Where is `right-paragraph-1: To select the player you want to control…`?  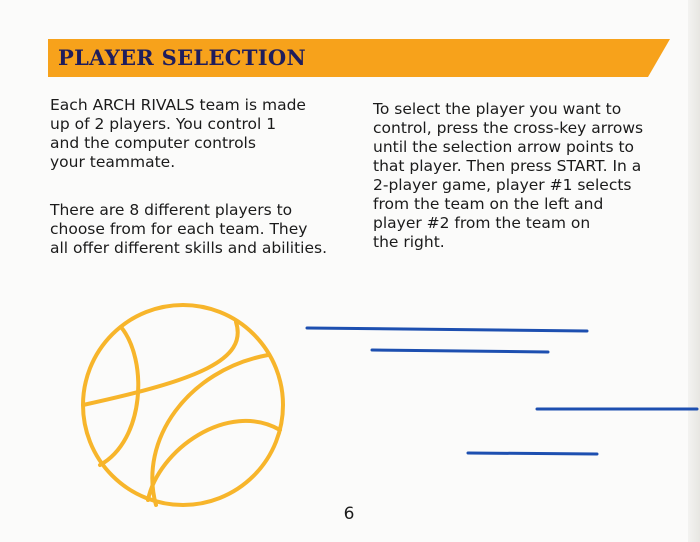 right-paragraph-1: To select the player you want to control… is located at coordinates (508, 176).